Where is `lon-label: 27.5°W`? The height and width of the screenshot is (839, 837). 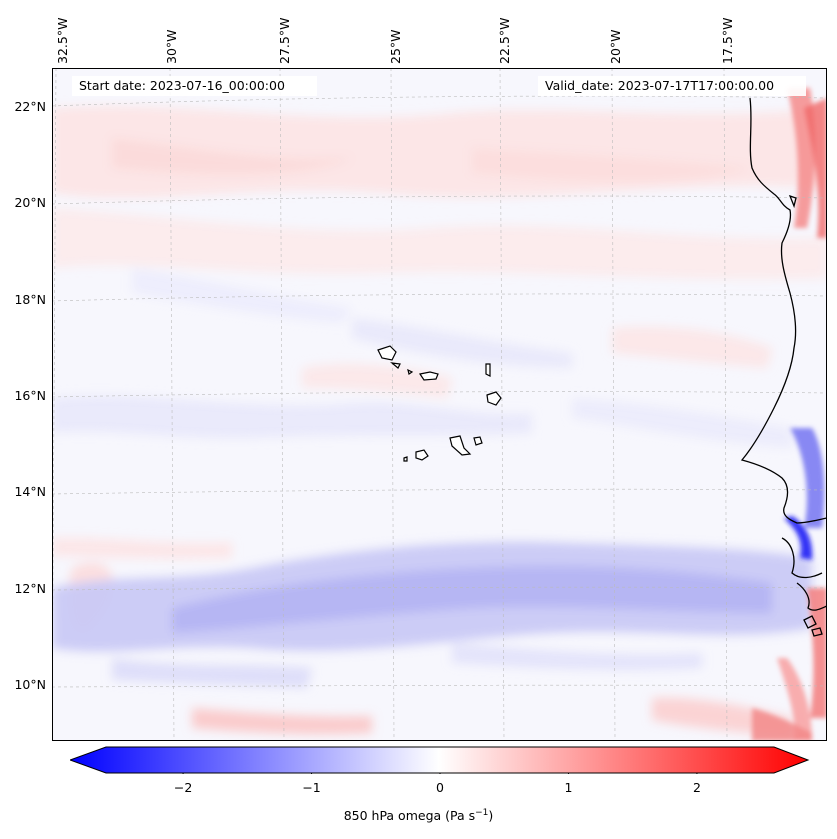
lon-label: 27.5°W is located at coordinates (284, 40).